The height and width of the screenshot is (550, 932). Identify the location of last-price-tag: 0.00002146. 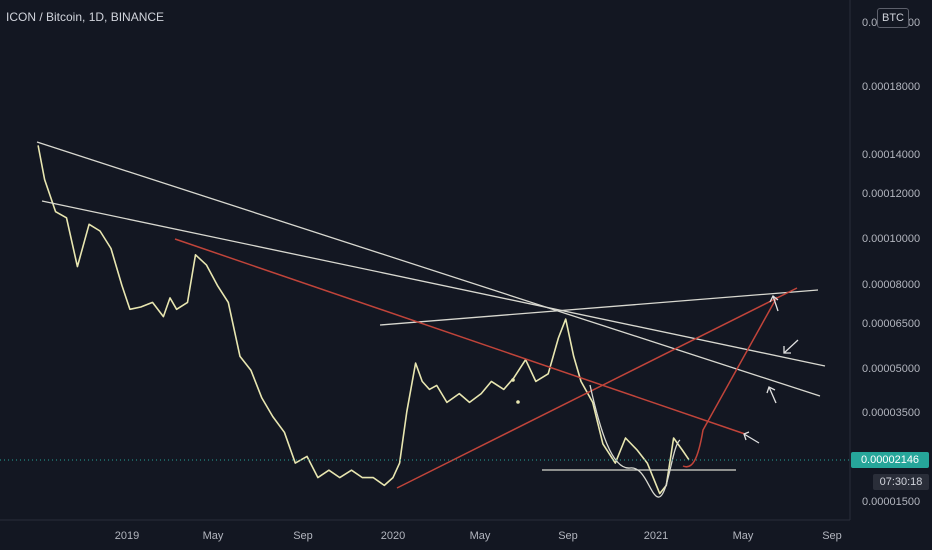
(890, 460).